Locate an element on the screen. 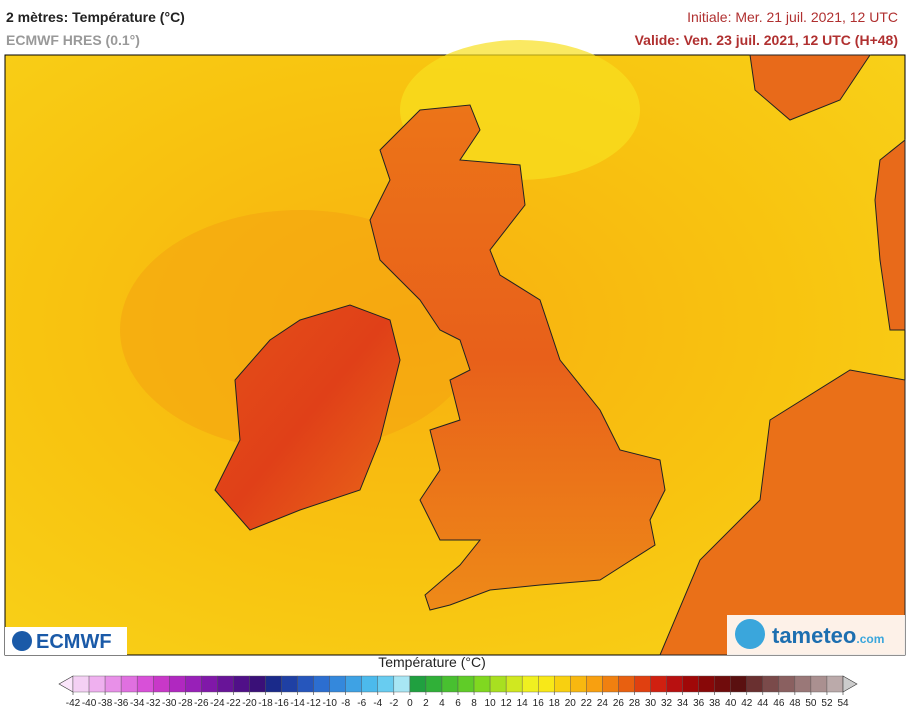 The width and height of the screenshot is (910, 710). colorbar-tick-label: -40 is located at coordinates (89, 703).